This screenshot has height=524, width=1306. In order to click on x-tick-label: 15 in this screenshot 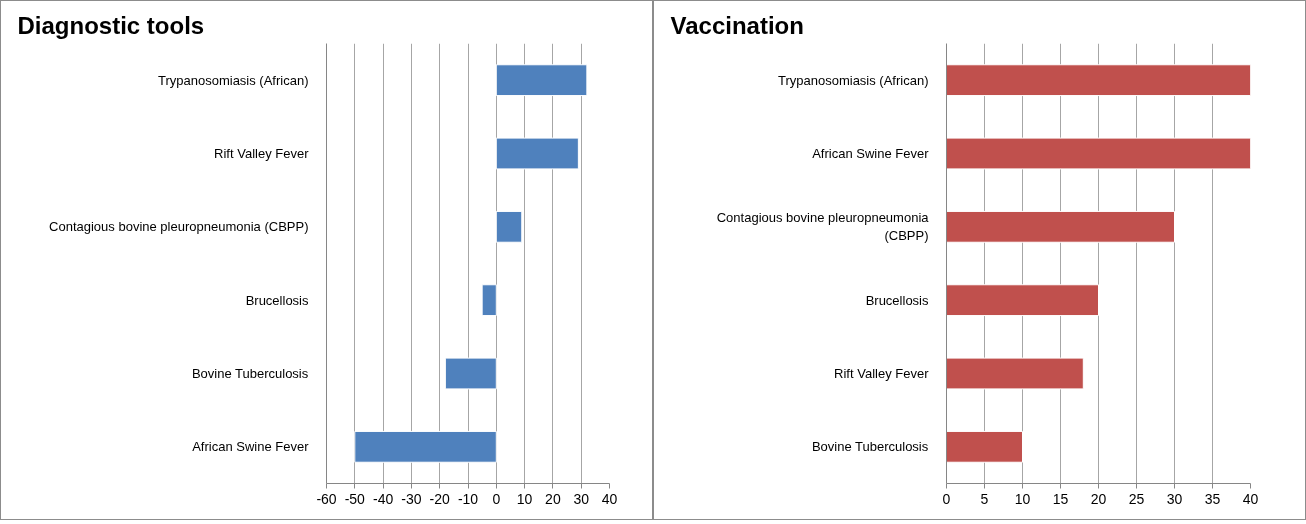, I will do `click(1060, 498)`.